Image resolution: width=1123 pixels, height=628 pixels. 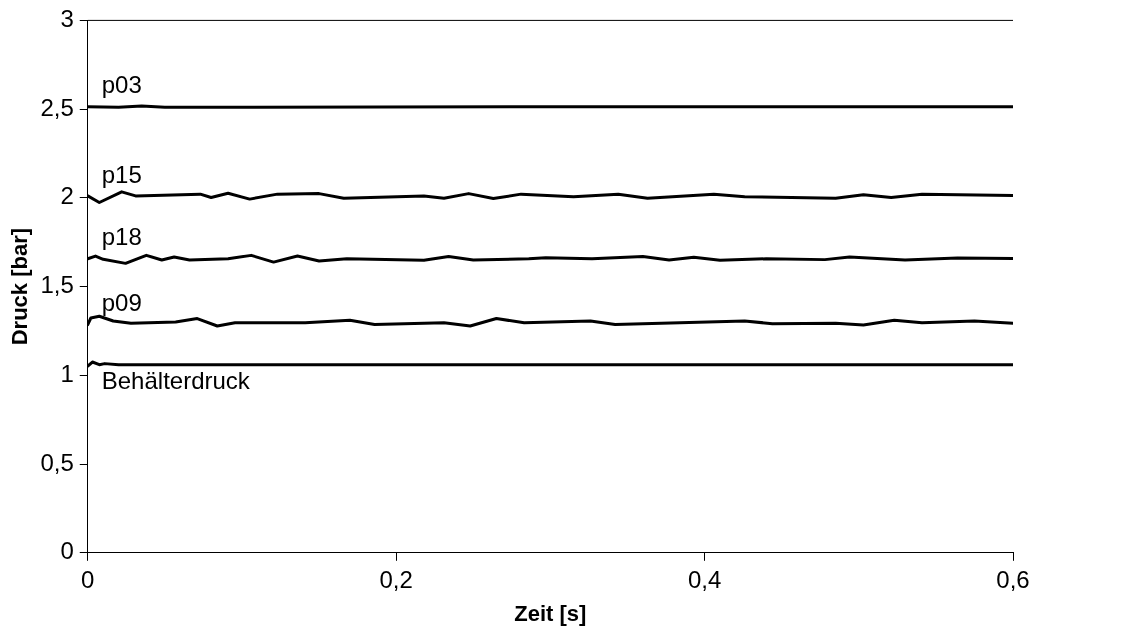 I want to click on series-label: p15, so click(x=121, y=174).